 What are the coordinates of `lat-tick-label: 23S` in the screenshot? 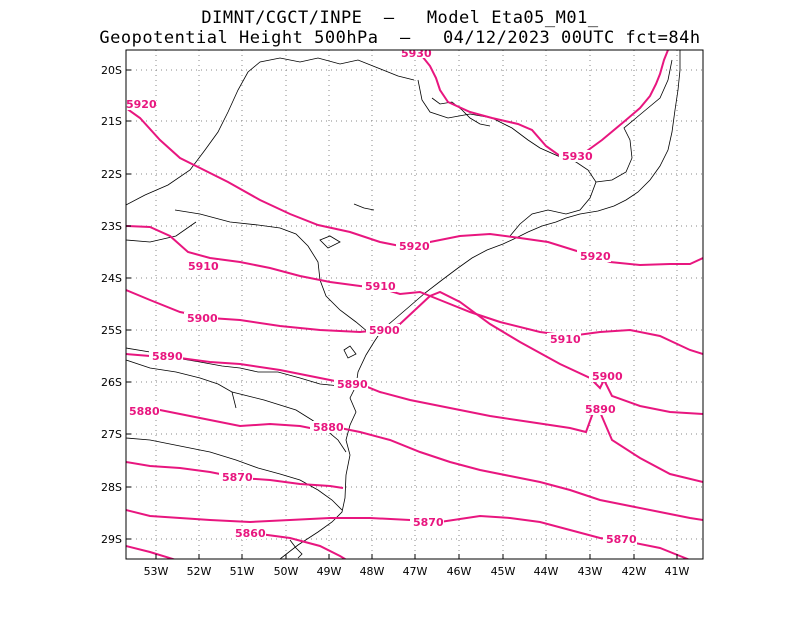 It's located at (111, 226).